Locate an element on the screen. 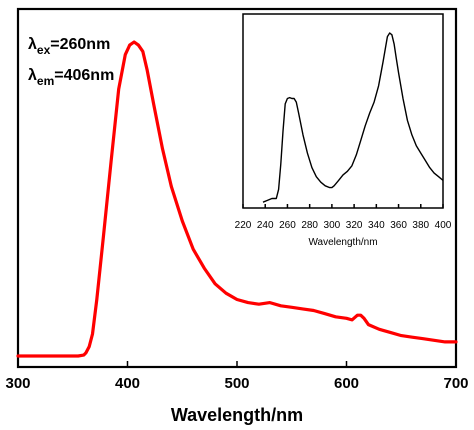 Image resolution: width=474 pixels, height=430 pixels. inset-x-tick-label: 400 is located at coordinates (443, 225).